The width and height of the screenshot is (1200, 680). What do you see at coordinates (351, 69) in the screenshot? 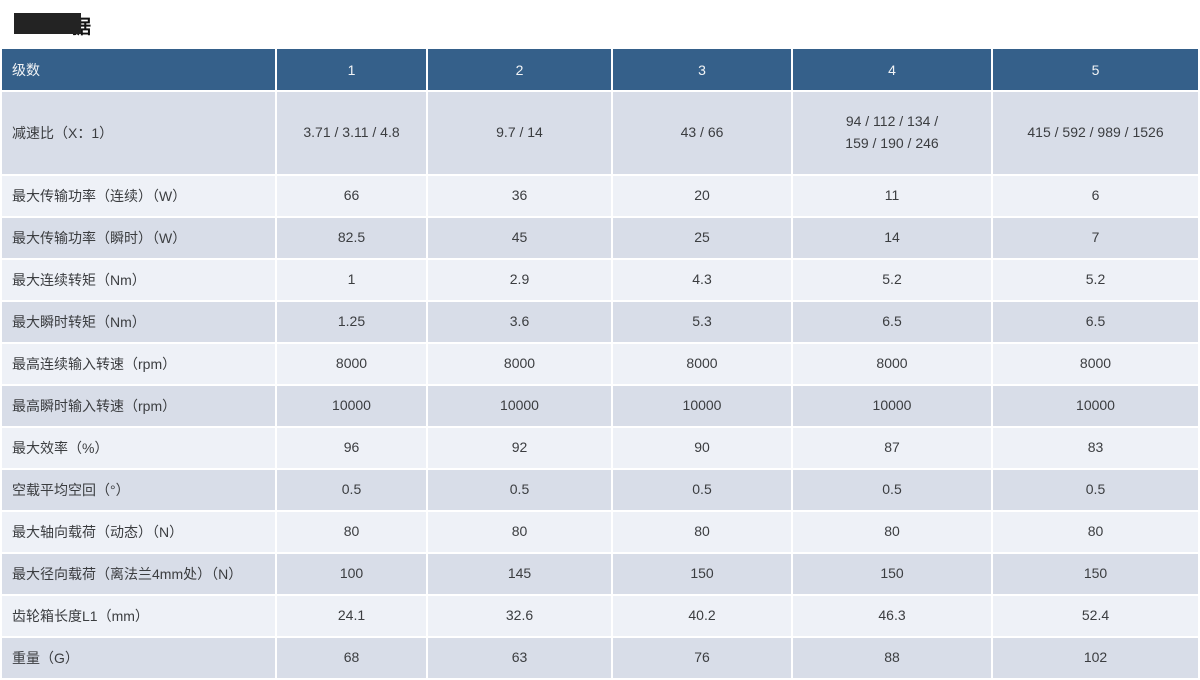
I see `header-cell-stage-1: 1` at bounding box center [351, 69].